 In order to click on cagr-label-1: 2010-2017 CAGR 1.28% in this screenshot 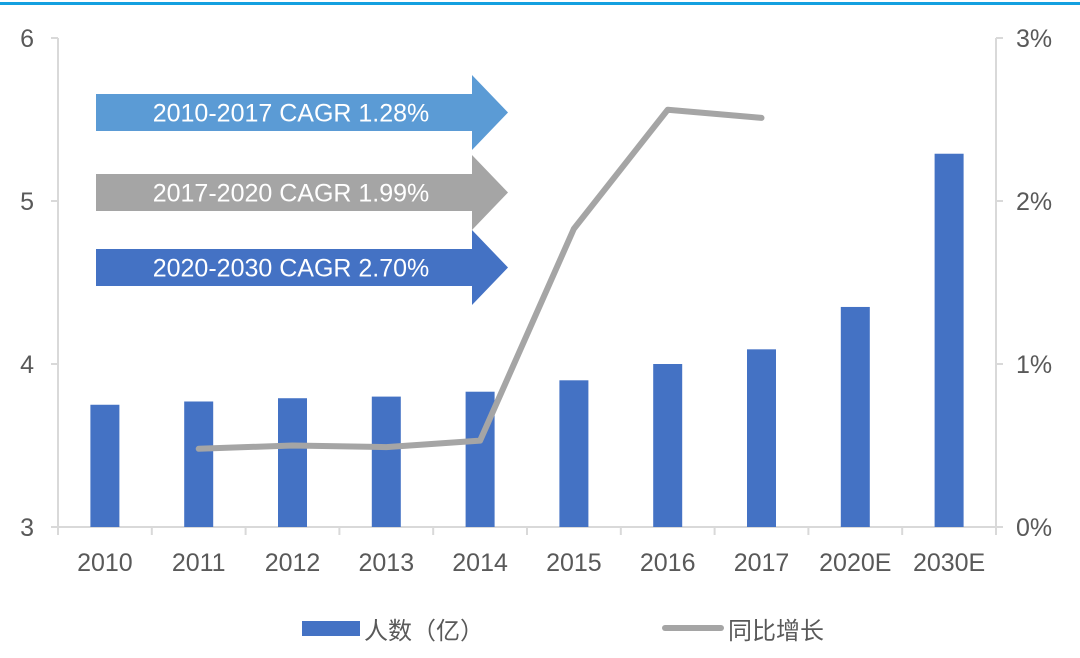, I will do `click(291, 114)`.